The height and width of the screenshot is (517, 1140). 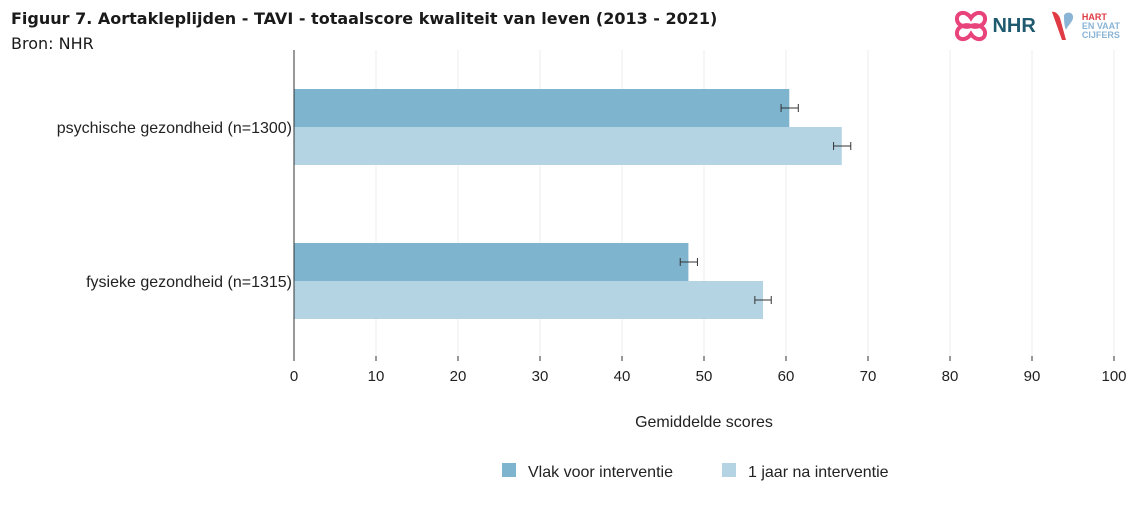 I want to click on nhr-logo: NHR, so click(x=995, y=26).